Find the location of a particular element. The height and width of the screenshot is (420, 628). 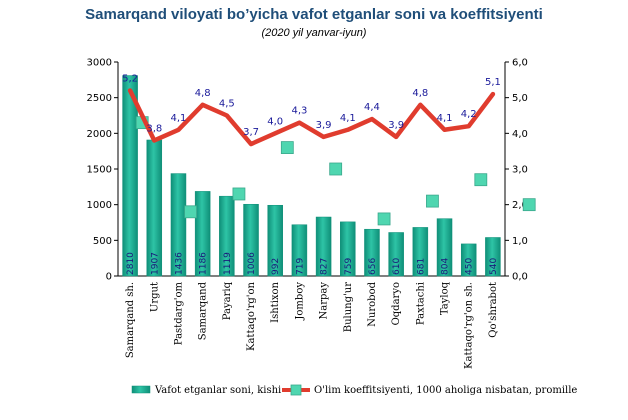

bar-value-label: 1186 is located at coordinates (204, 263).